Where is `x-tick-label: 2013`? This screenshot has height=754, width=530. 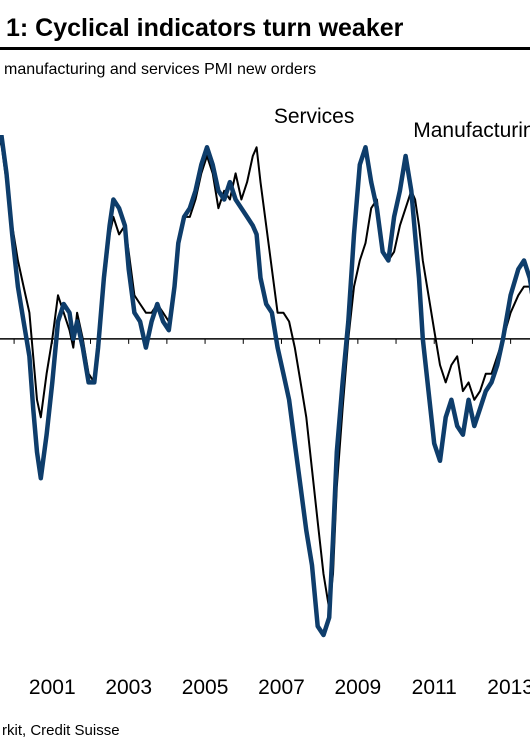
x-tick-label: 2013 is located at coordinates (508, 687).